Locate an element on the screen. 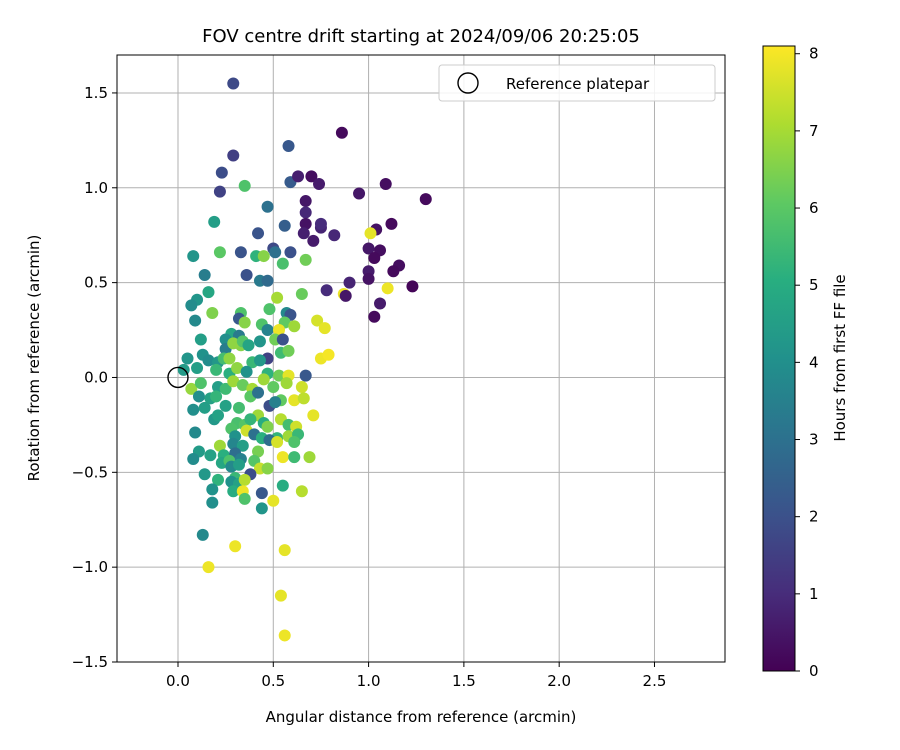  y-tick-label: 0.5 is located at coordinates (96, 283).